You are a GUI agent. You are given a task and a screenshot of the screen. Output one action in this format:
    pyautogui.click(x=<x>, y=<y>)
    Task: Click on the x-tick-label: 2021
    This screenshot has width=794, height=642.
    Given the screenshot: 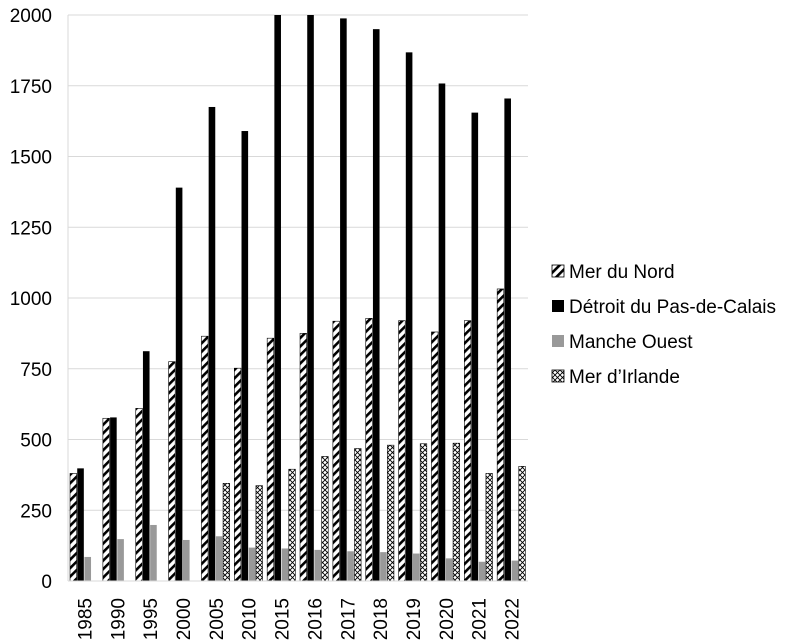 What is the action you would take?
    pyautogui.click(x=480, y=619)
    